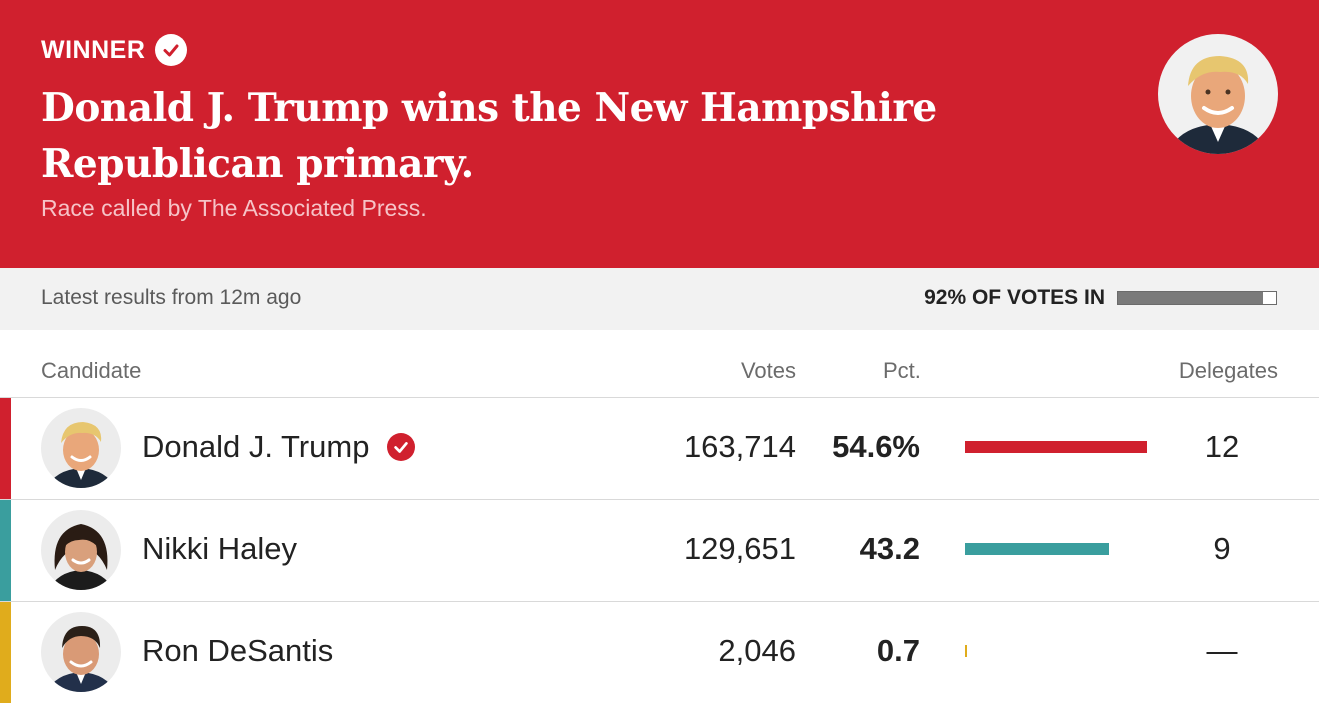  I want to click on vote-count: 2,046, so click(757, 650).